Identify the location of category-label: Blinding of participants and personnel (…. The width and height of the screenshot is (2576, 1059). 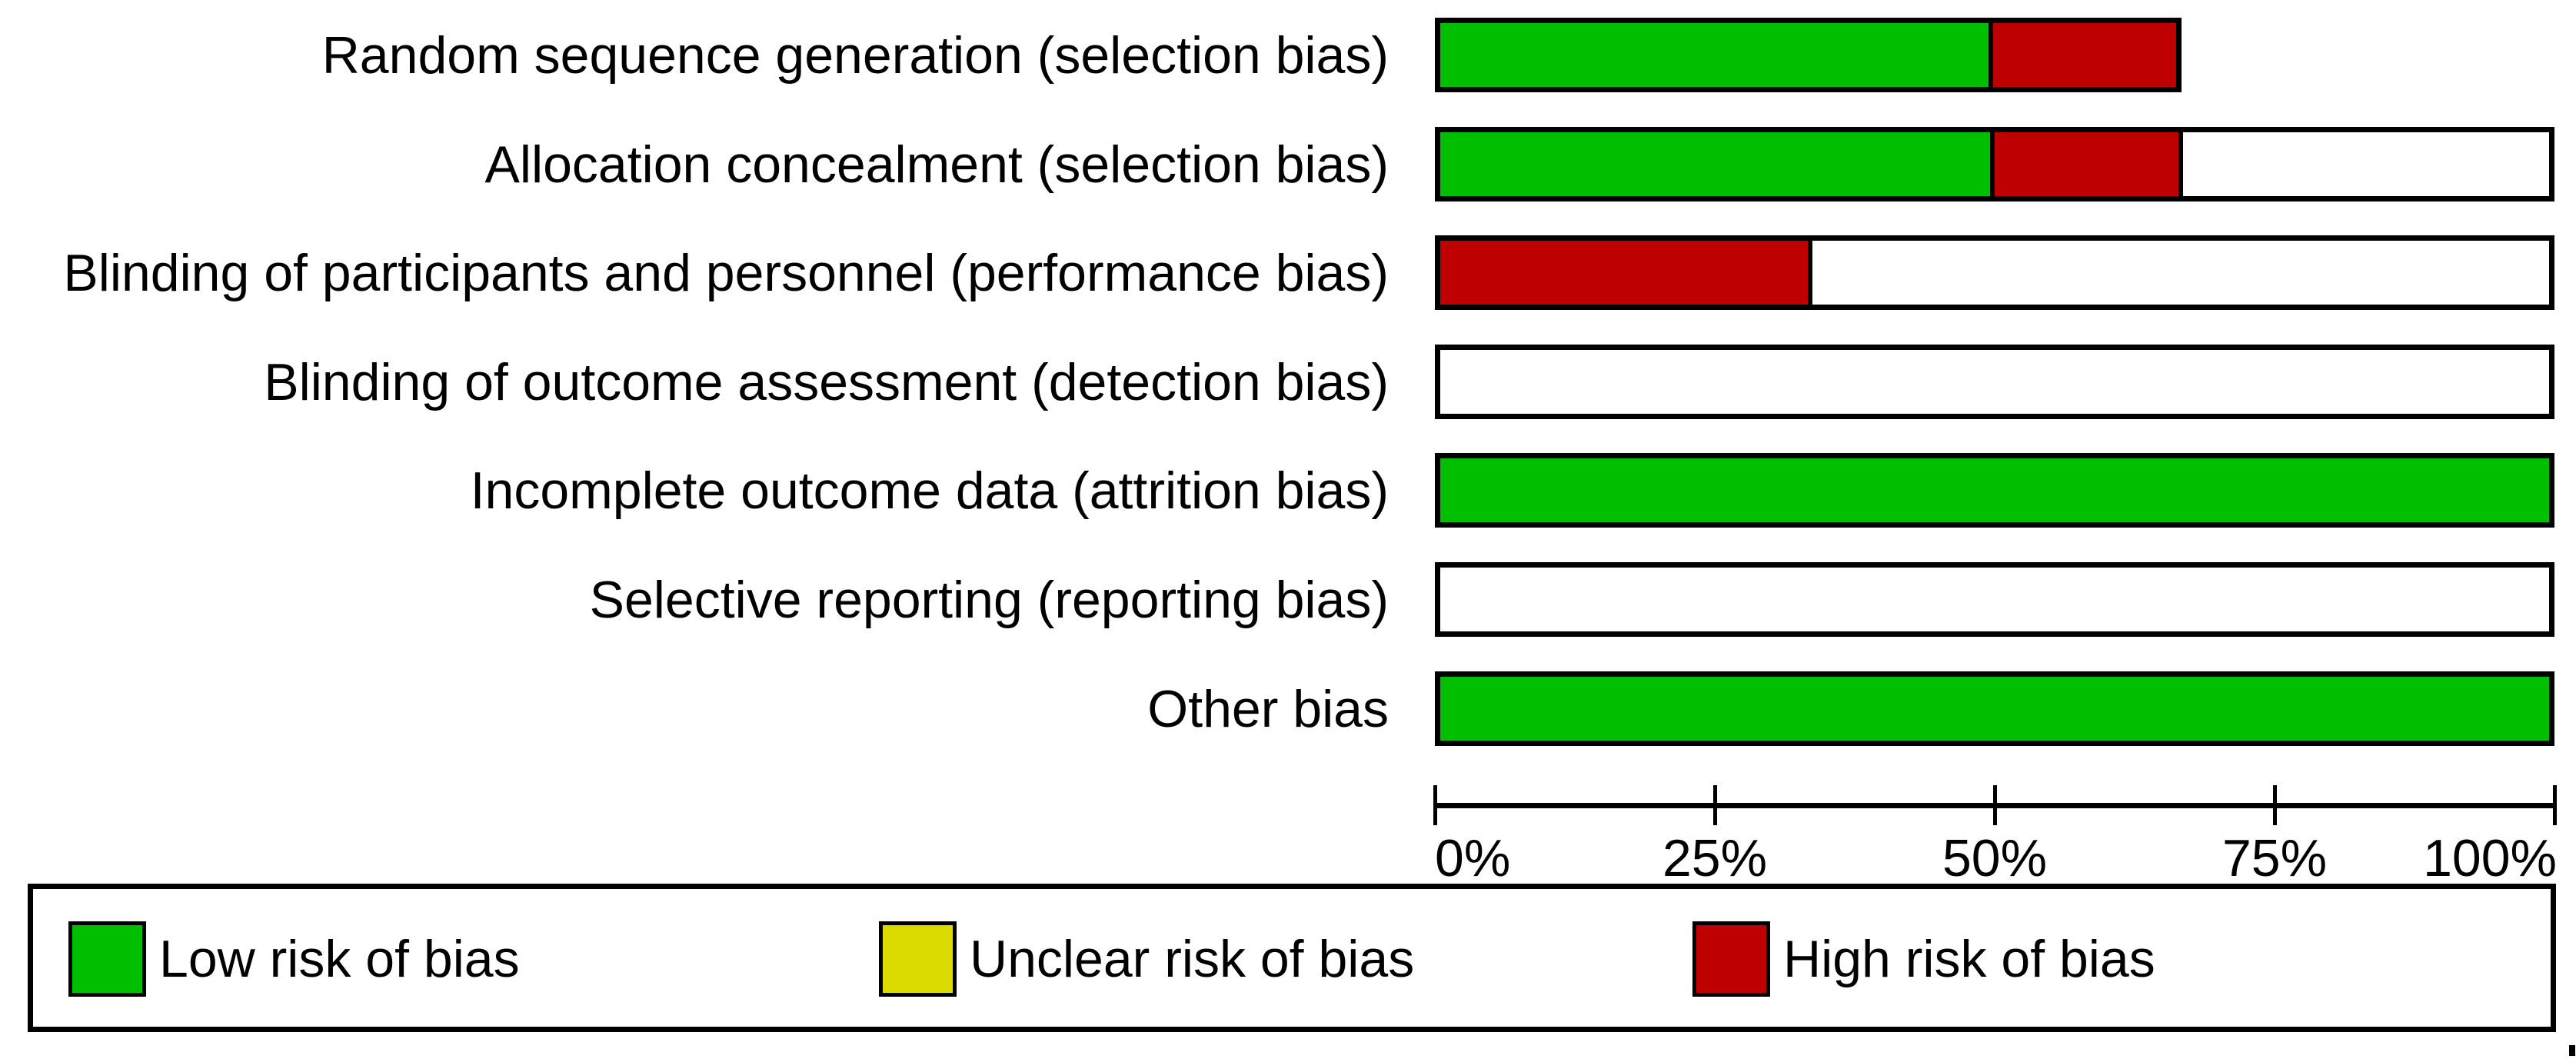
(726, 272).